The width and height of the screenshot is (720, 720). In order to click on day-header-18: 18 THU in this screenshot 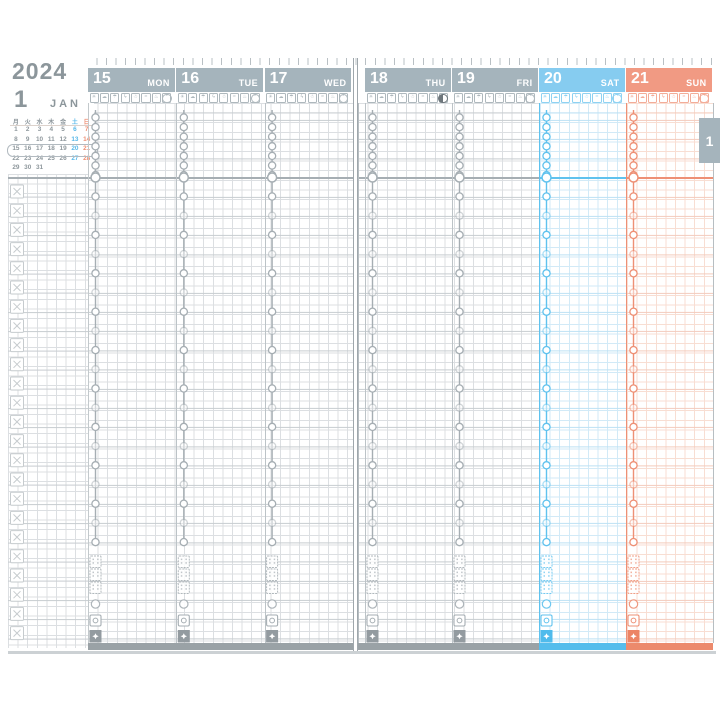, I will do `click(408, 80)`.